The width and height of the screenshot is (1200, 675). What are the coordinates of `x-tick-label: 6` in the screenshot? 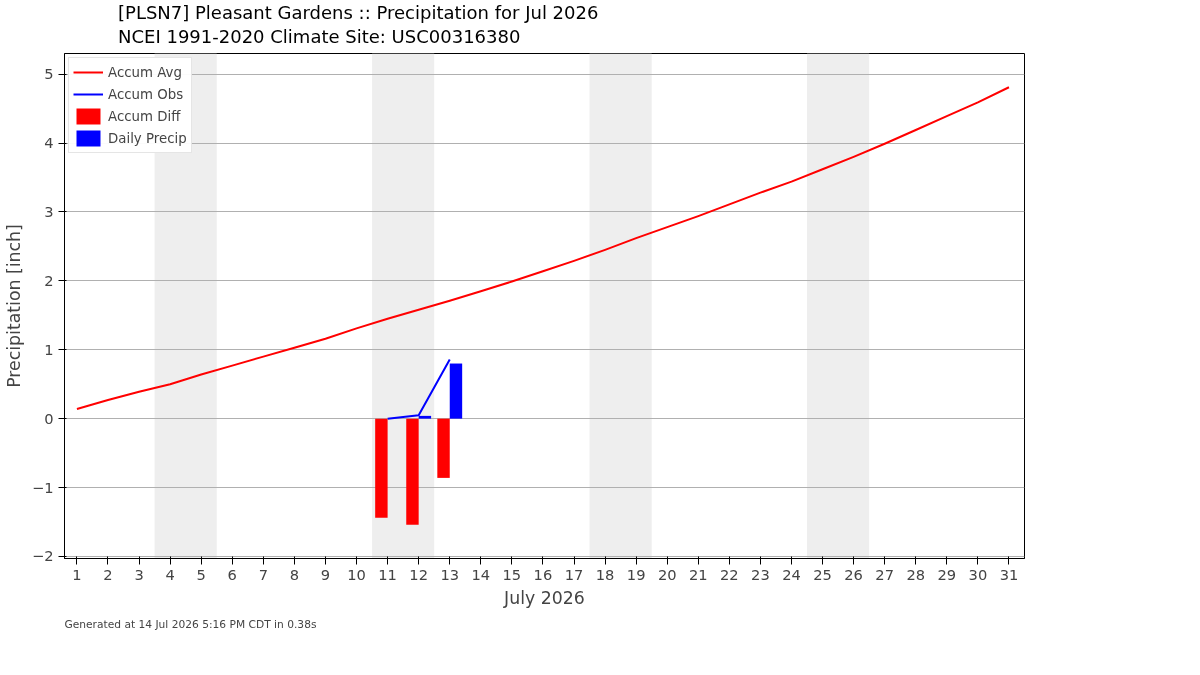 It's located at (232, 574).